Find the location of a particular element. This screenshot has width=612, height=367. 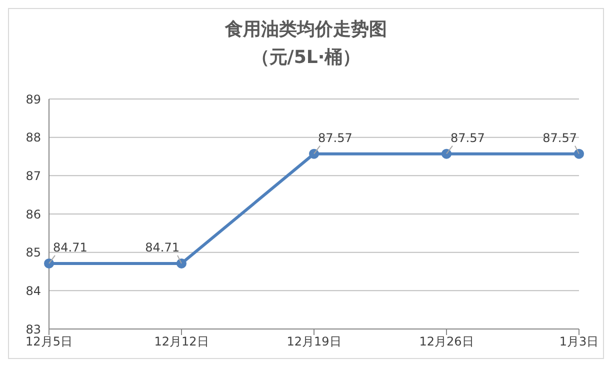

chart-subtitle: （元/5L·桶） is located at coordinates (306, 57).